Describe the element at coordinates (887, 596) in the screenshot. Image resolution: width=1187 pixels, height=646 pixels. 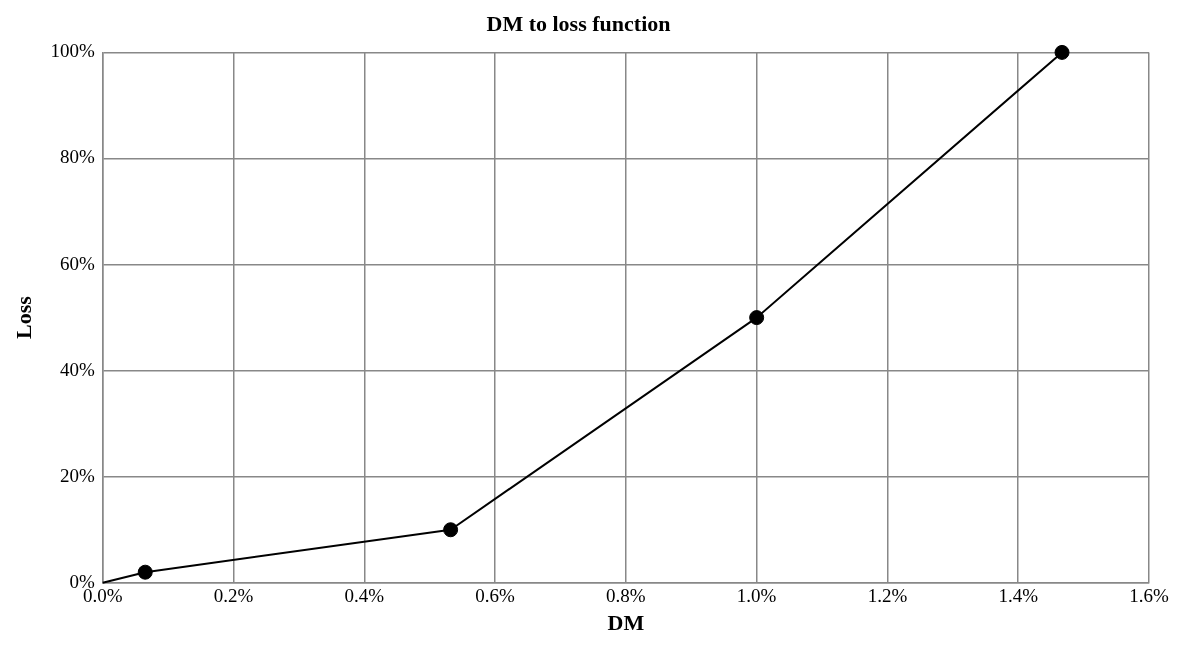
I see `x-tick-label: 1.2%` at that location.